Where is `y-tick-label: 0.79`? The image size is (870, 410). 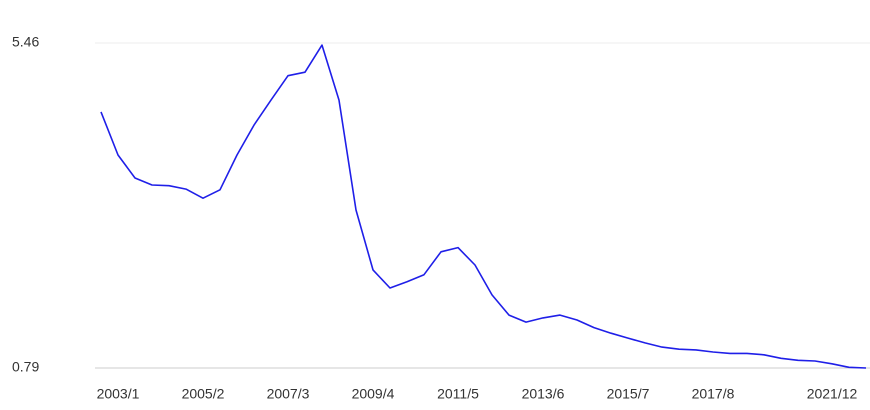 y-tick-label: 0.79 is located at coordinates (25, 367).